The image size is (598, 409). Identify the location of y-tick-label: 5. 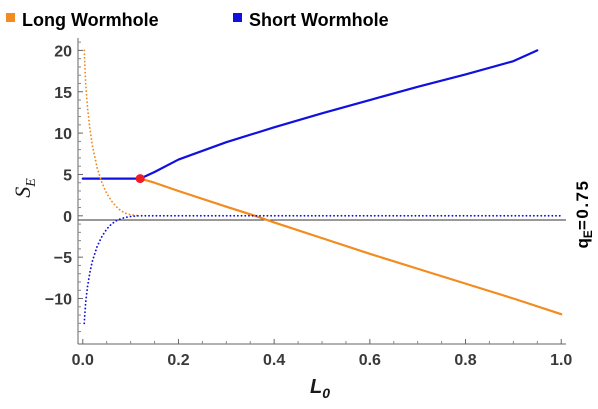
(67, 175).